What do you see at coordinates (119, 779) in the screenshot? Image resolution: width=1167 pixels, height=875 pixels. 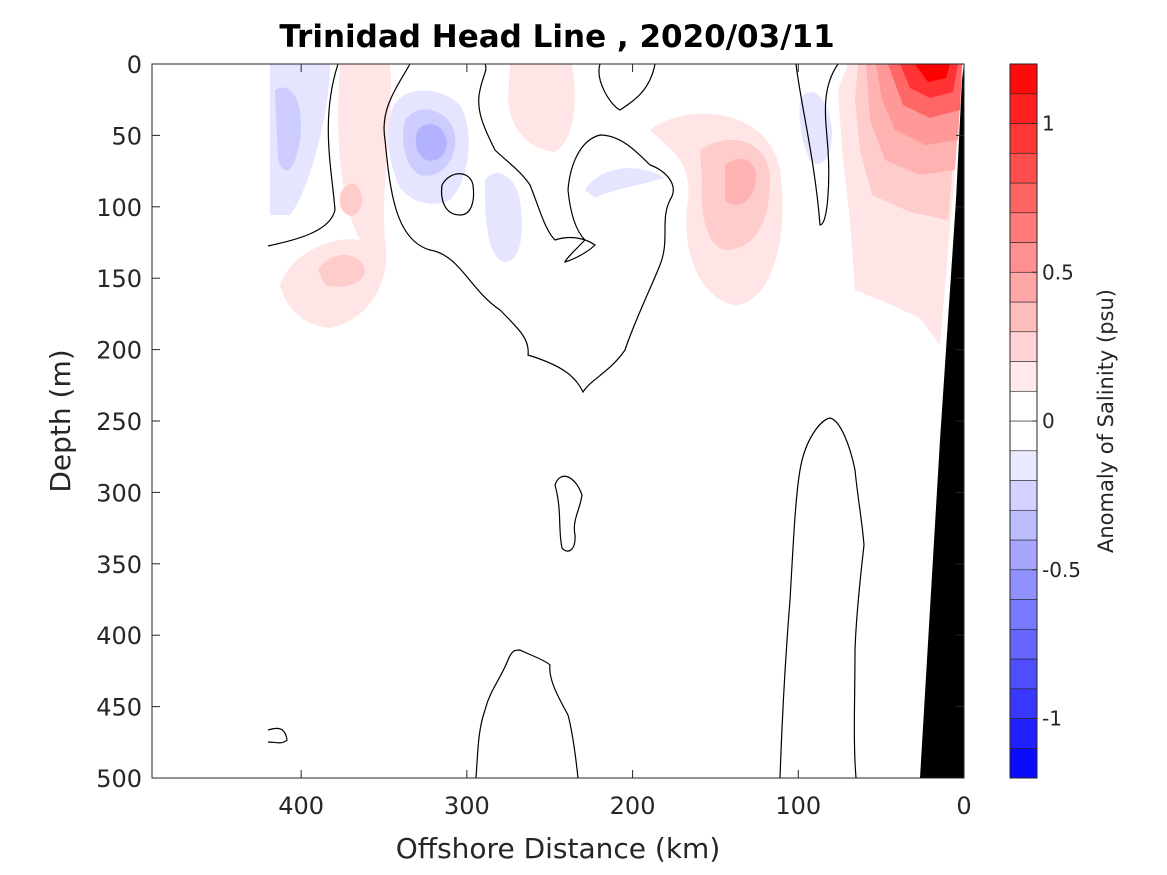 I see `y-tick-label: 500` at bounding box center [119, 779].